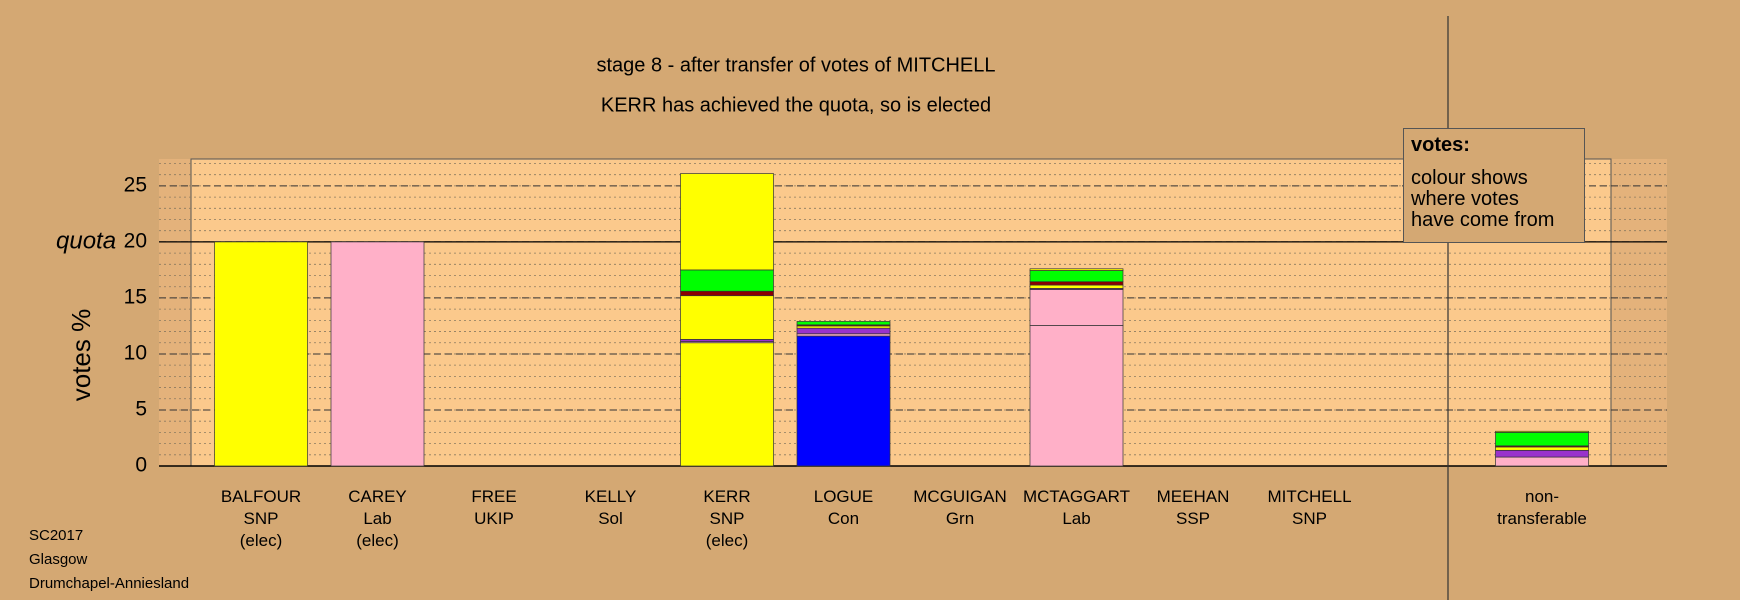  I want to click on y-tick-label: 15, so click(135, 296).